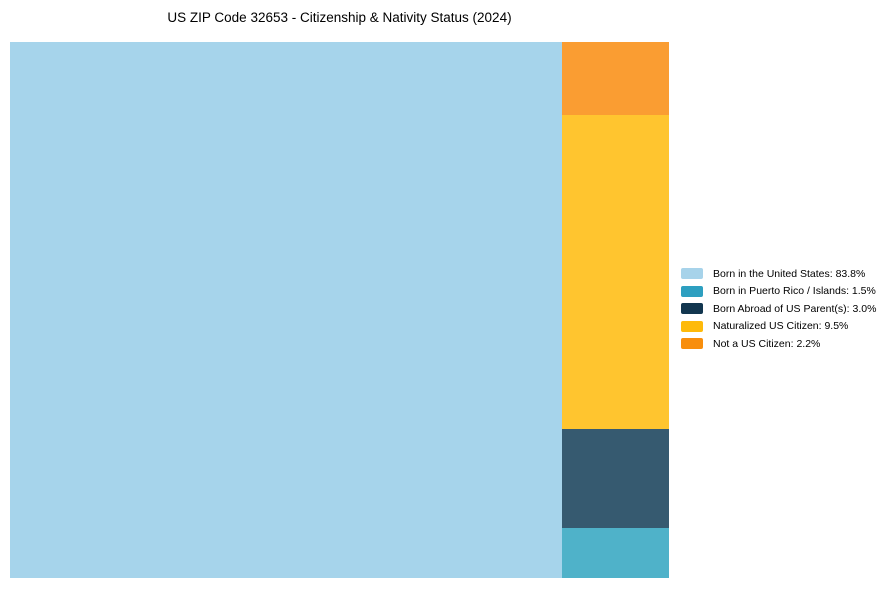  Describe the element at coordinates (692, 344) in the screenshot. I see `legend-swatch-not-citizen` at that location.